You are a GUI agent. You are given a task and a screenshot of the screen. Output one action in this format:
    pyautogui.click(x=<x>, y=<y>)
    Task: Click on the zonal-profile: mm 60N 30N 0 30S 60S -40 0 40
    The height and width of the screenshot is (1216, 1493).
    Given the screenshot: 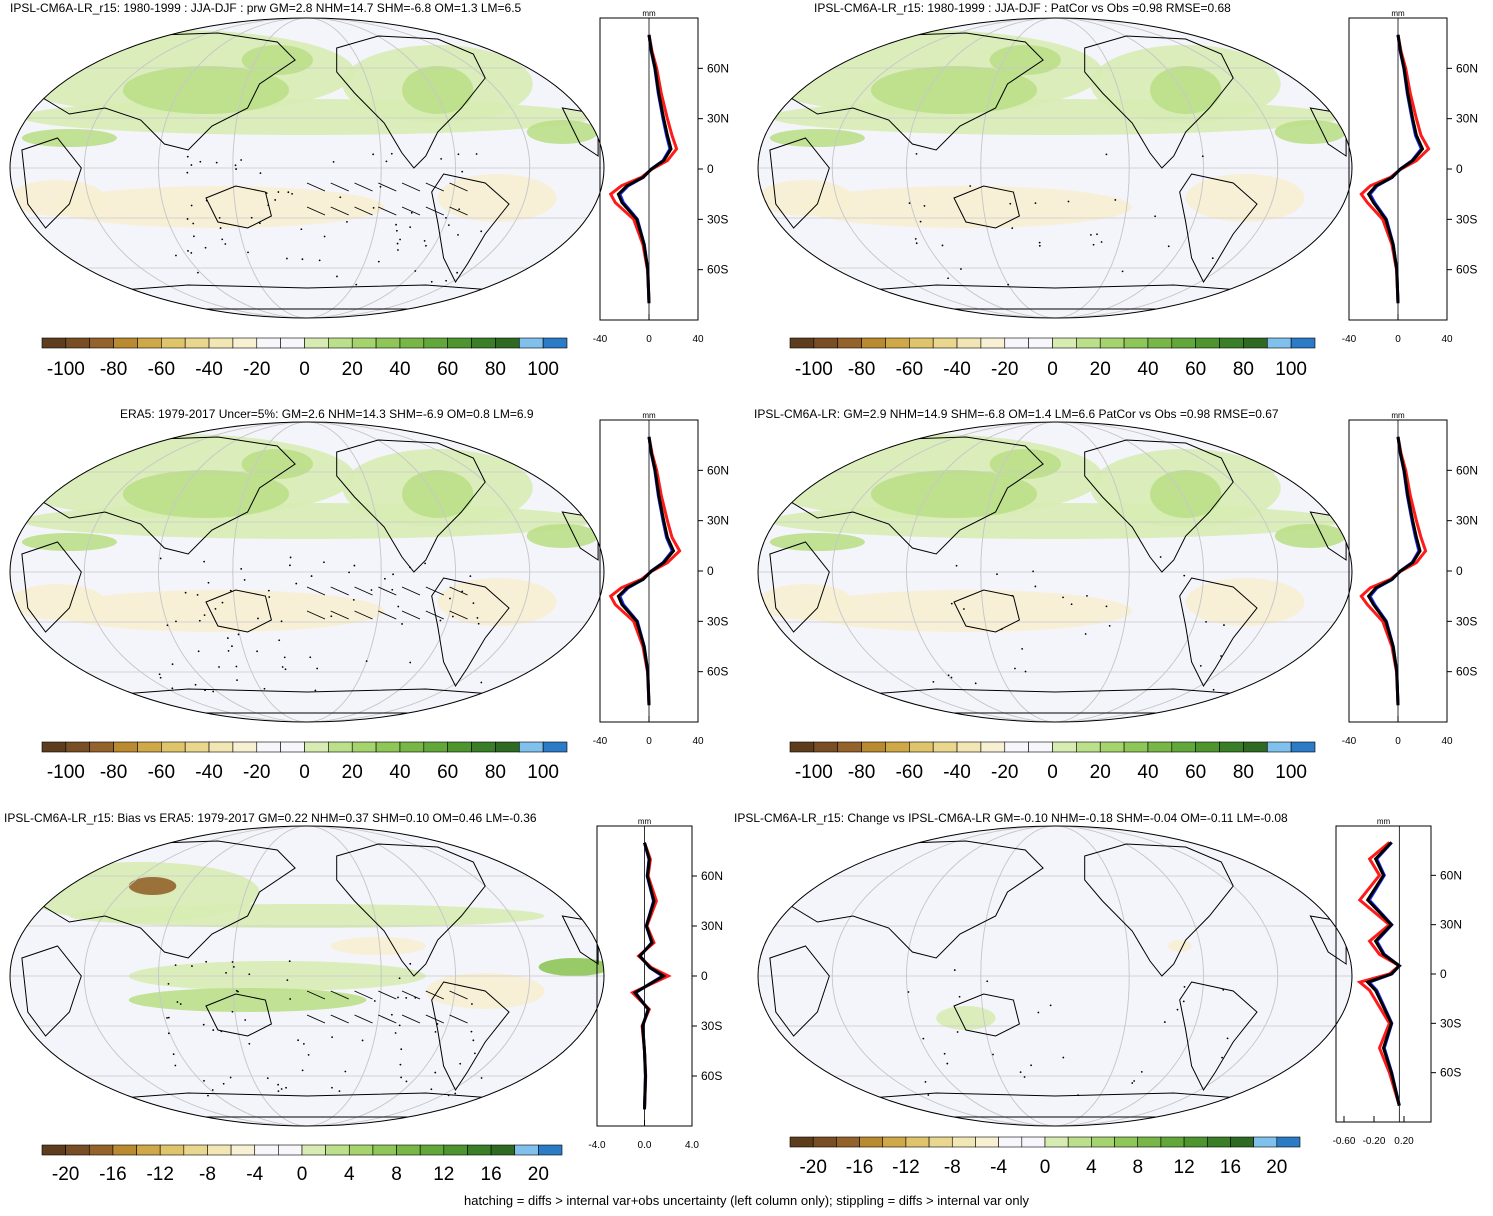 What is the action you would take?
    pyautogui.click(x=661, y=579)
    